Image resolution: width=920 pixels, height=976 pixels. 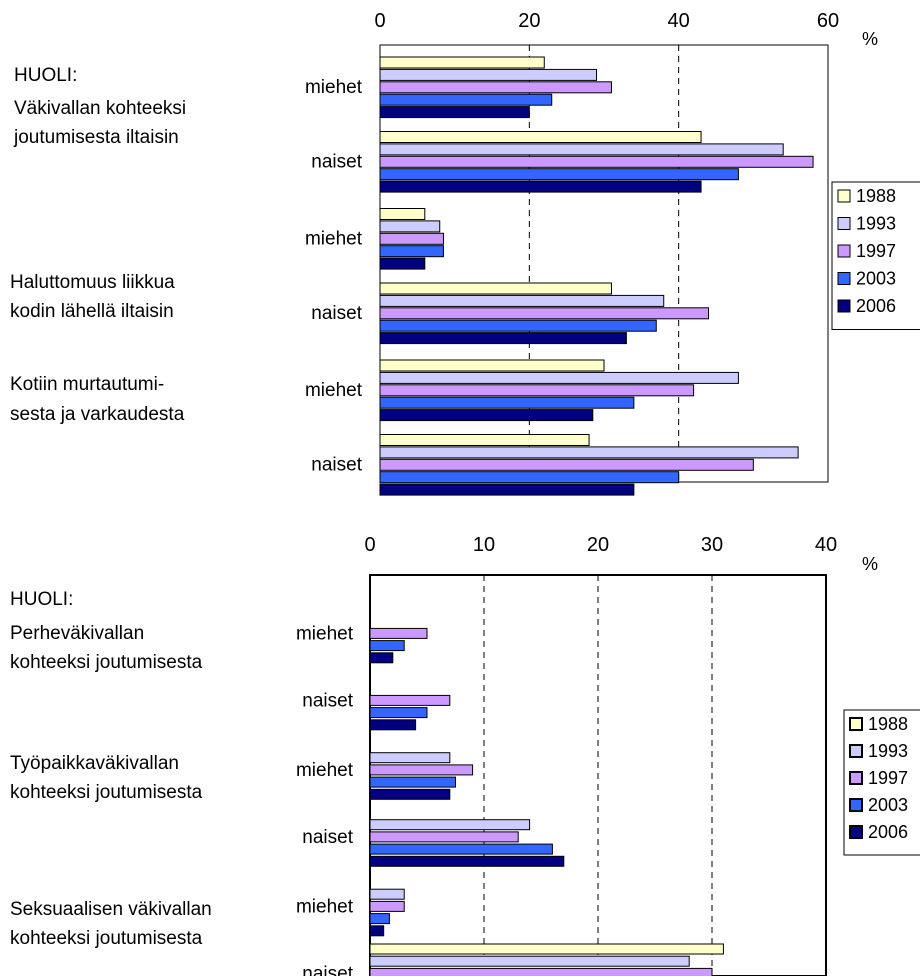 I want to click on group-title-line: kodin lähellä iltaisin, so click(x=92, y=311).